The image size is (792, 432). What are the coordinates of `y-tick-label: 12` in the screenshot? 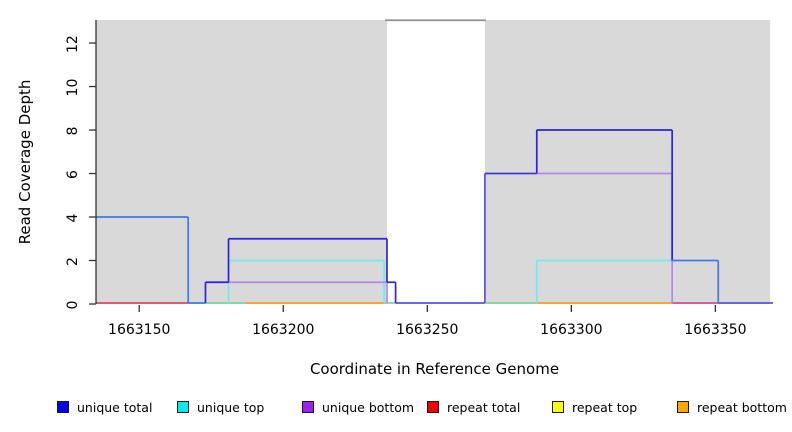 It's located at (73, 44).